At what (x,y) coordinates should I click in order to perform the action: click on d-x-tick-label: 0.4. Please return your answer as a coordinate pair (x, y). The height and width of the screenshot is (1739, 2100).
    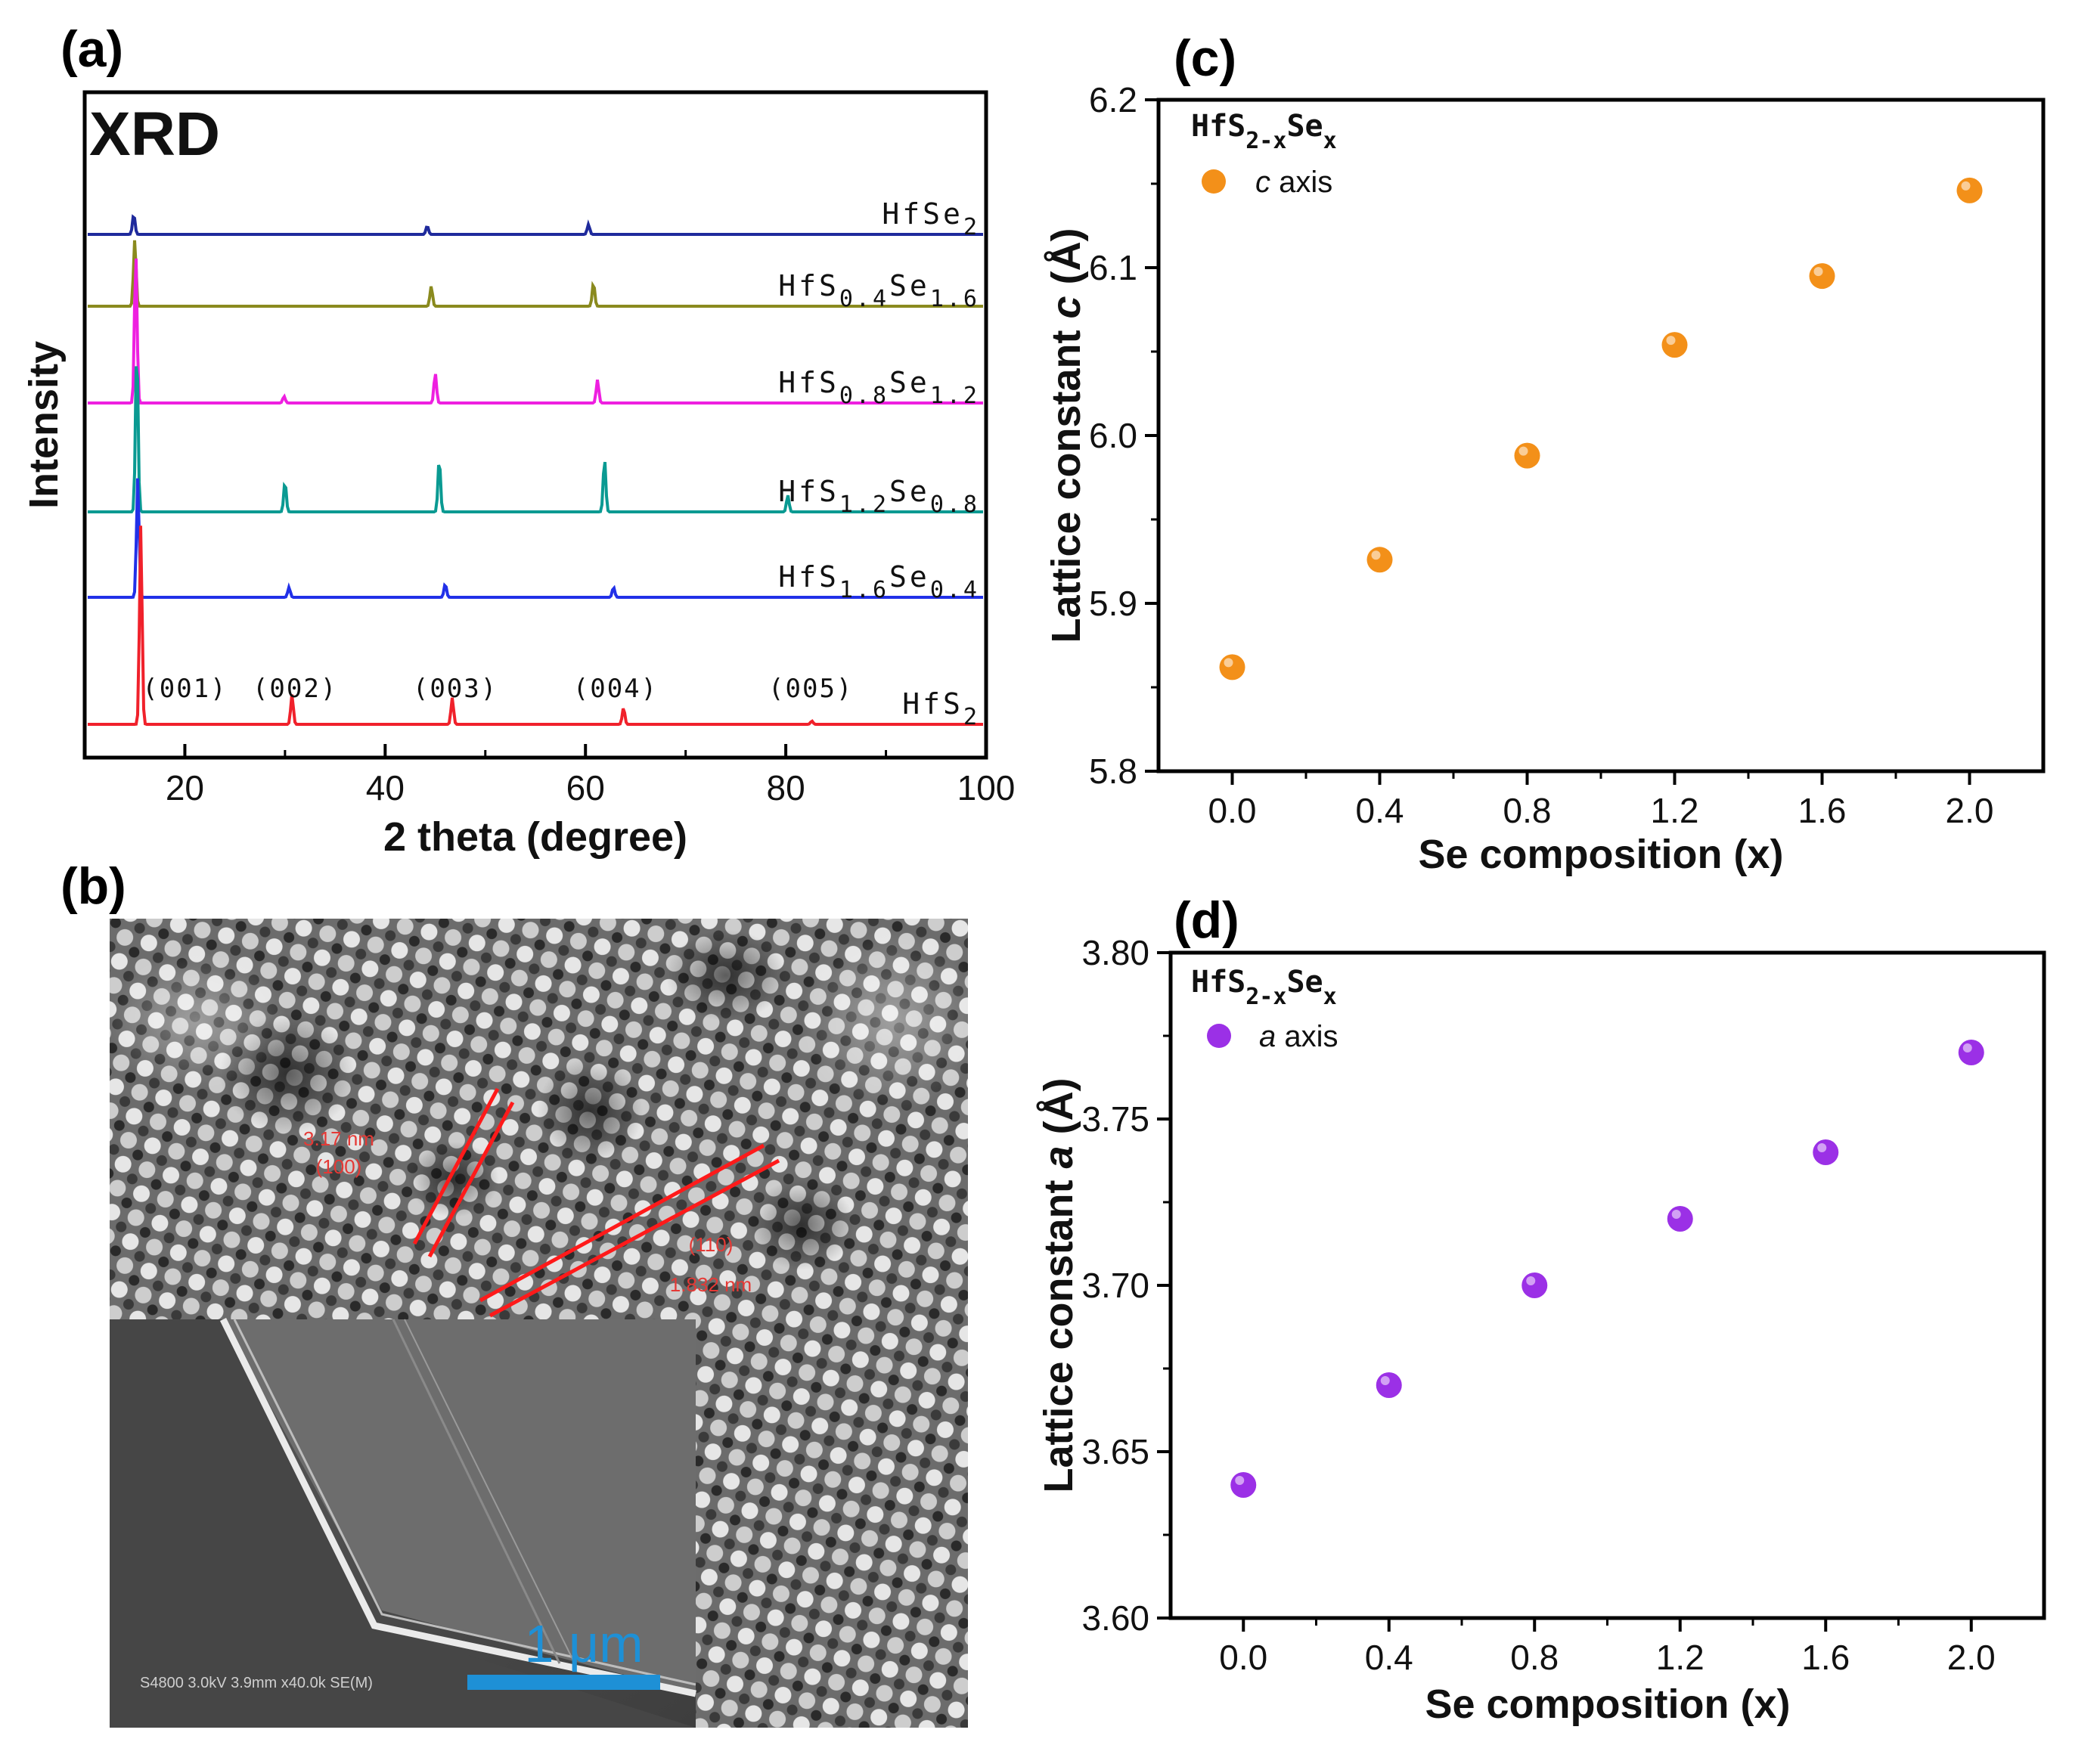
    Looking at the image, I should click on (1389, 1658).